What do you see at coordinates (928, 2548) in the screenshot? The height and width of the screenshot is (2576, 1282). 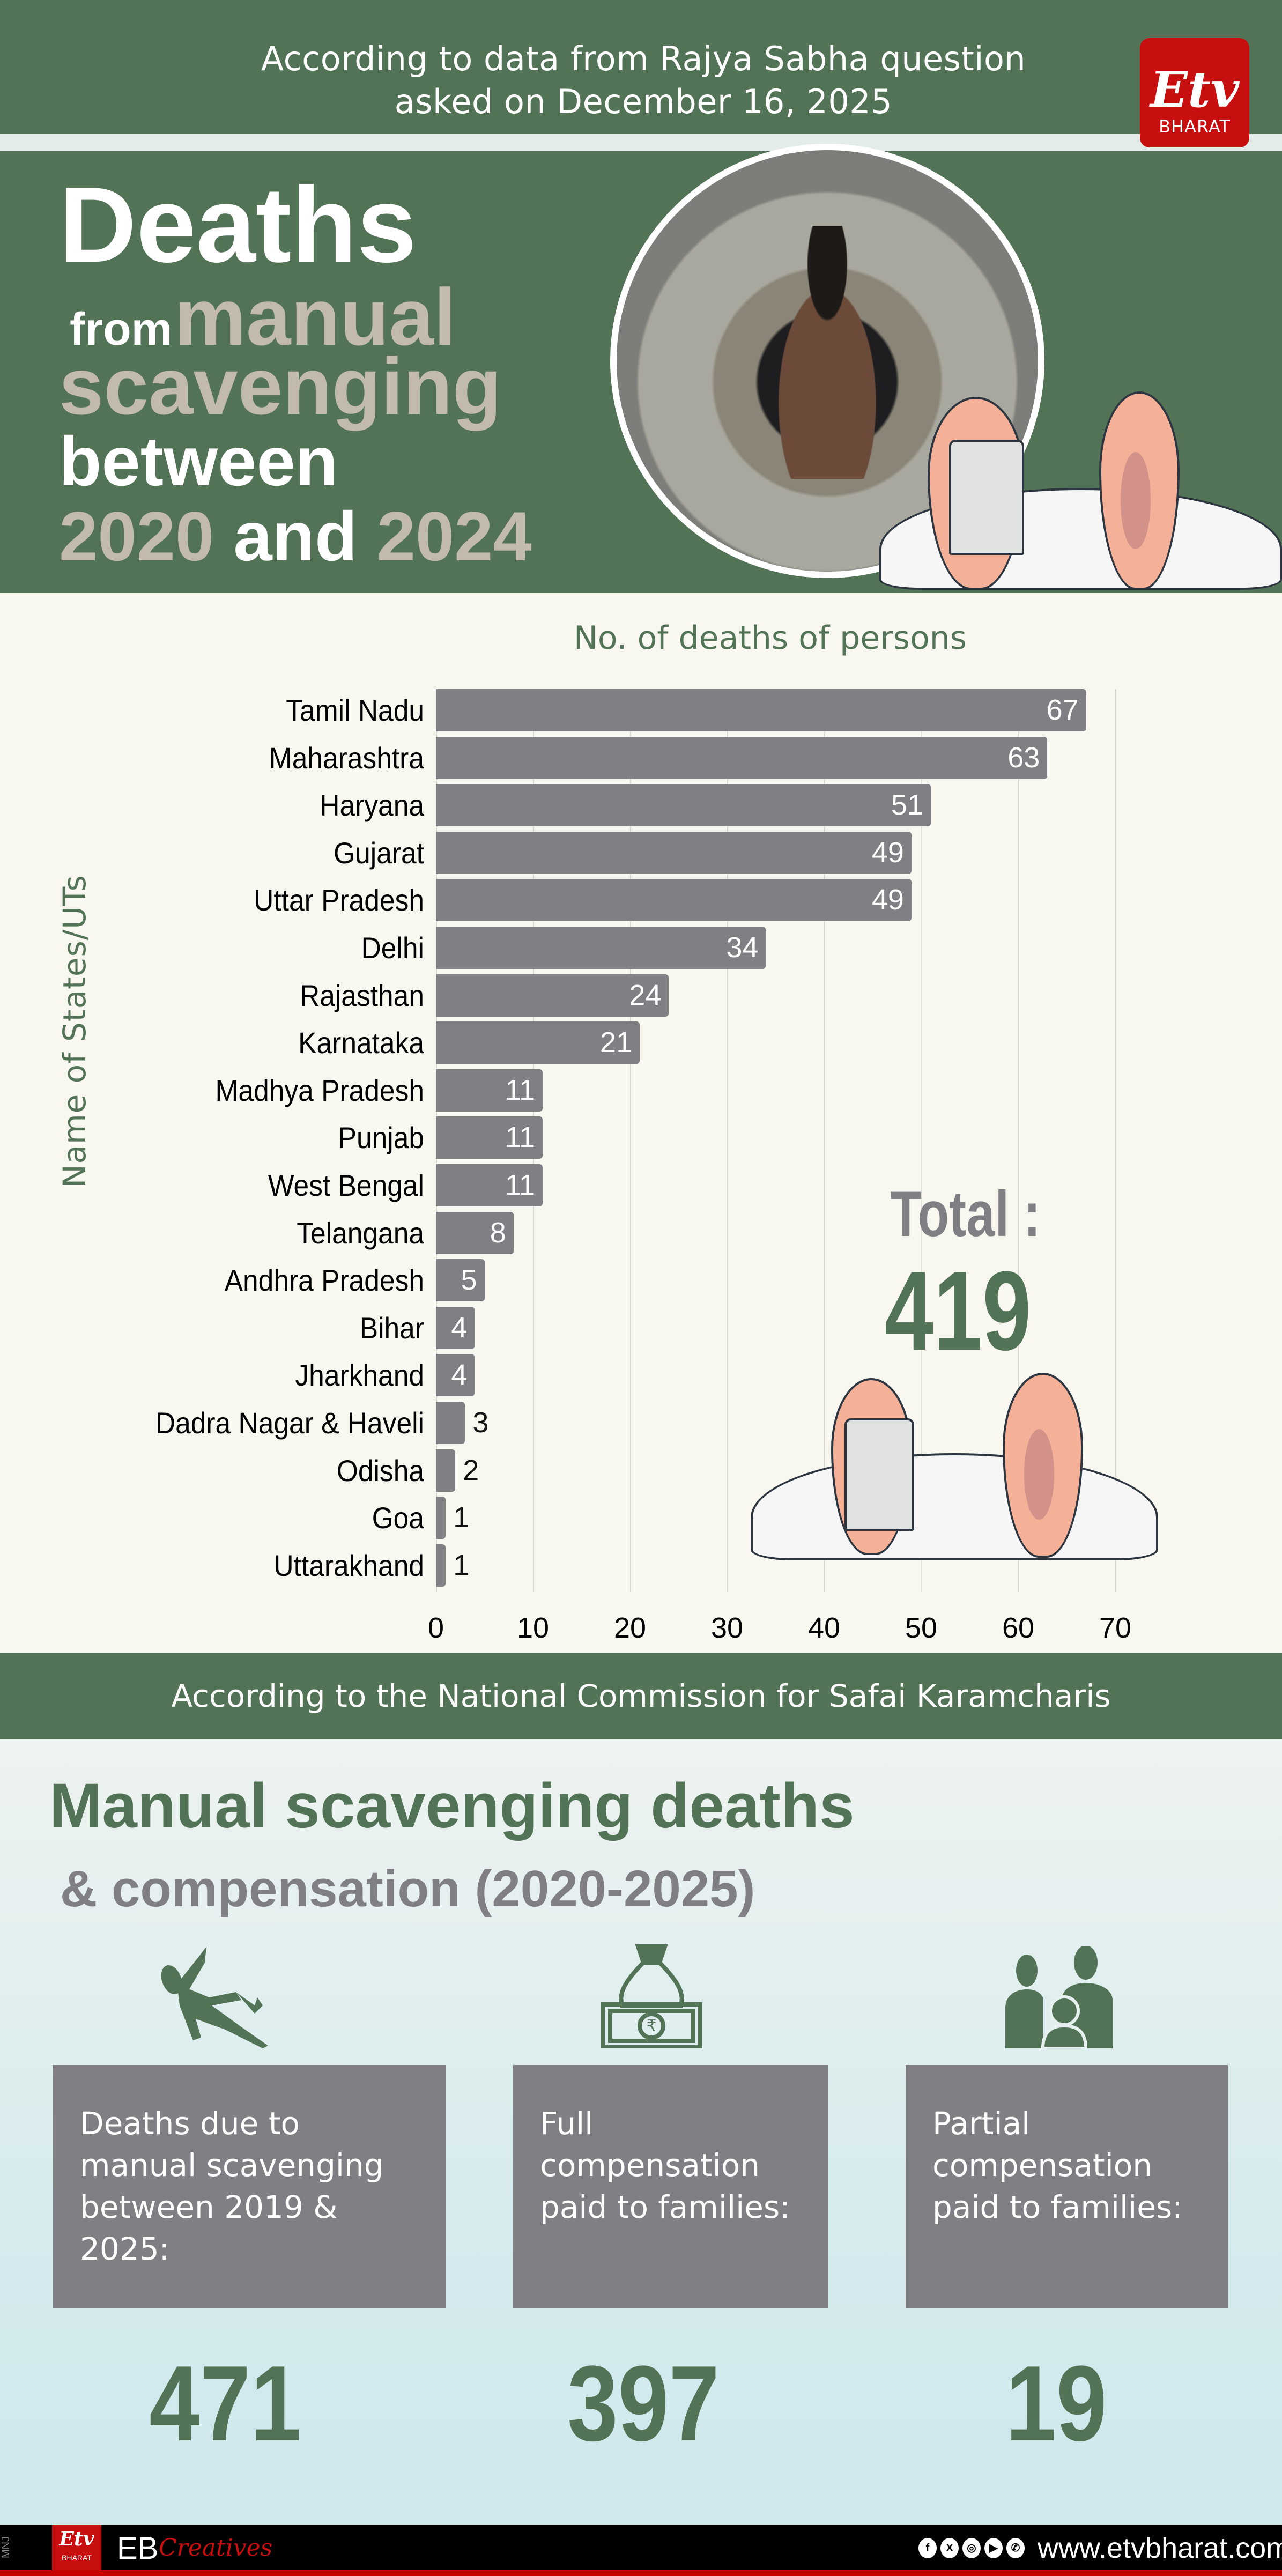 I see `facebook-icon: f` at bounding box center [928, 2548].